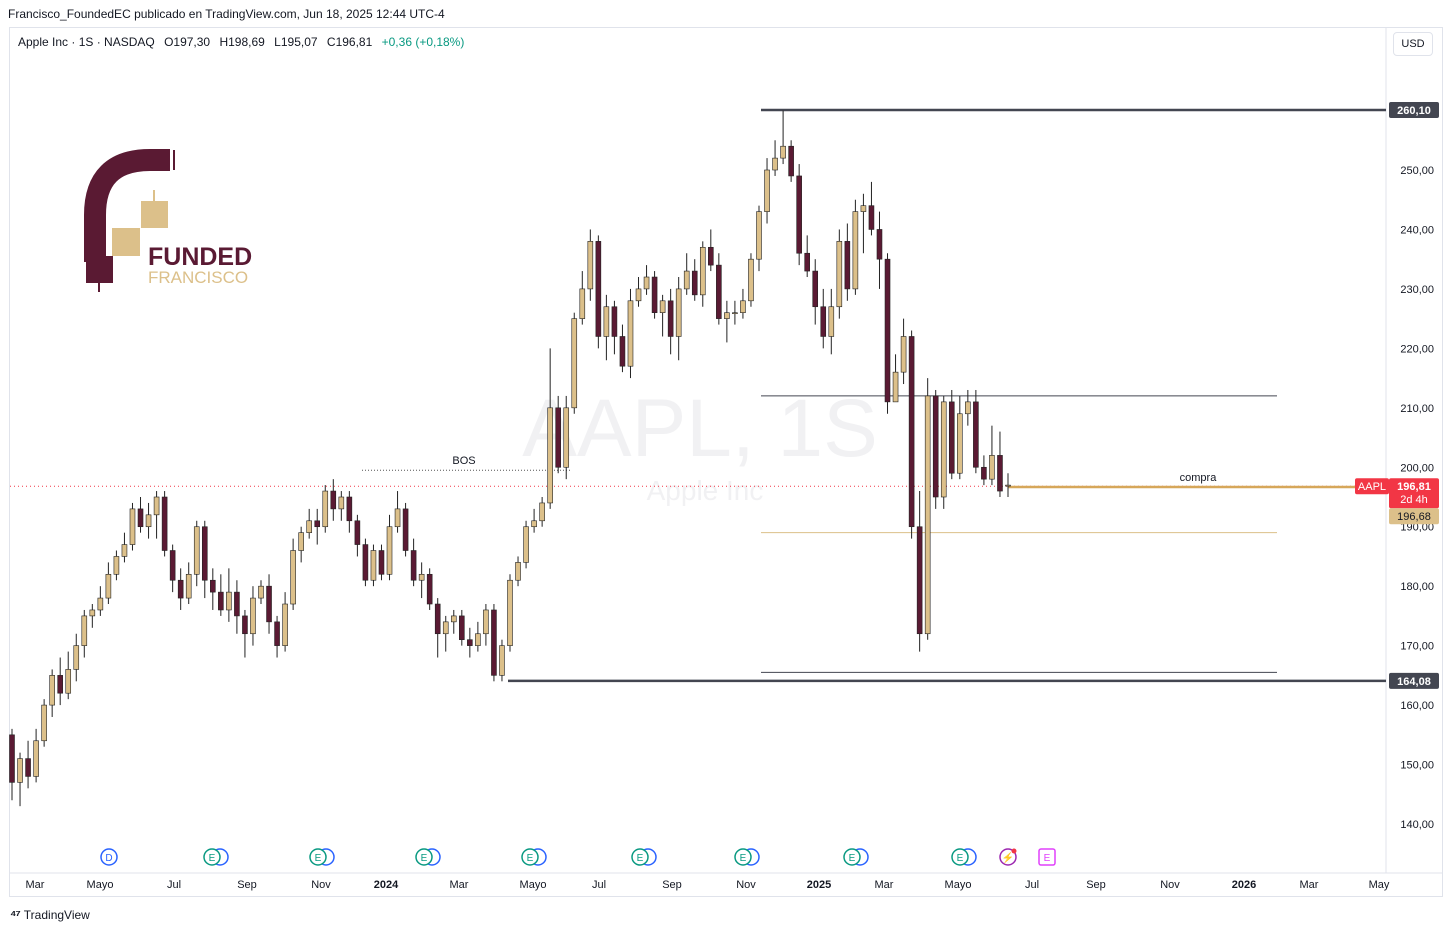 This screenshot has height=933, width=1453. What do you see at coordinates (50, 914) in the screenshot?
I see `footer-brand: ⁴⁷ TradingView` at bounding box center [50, 914].